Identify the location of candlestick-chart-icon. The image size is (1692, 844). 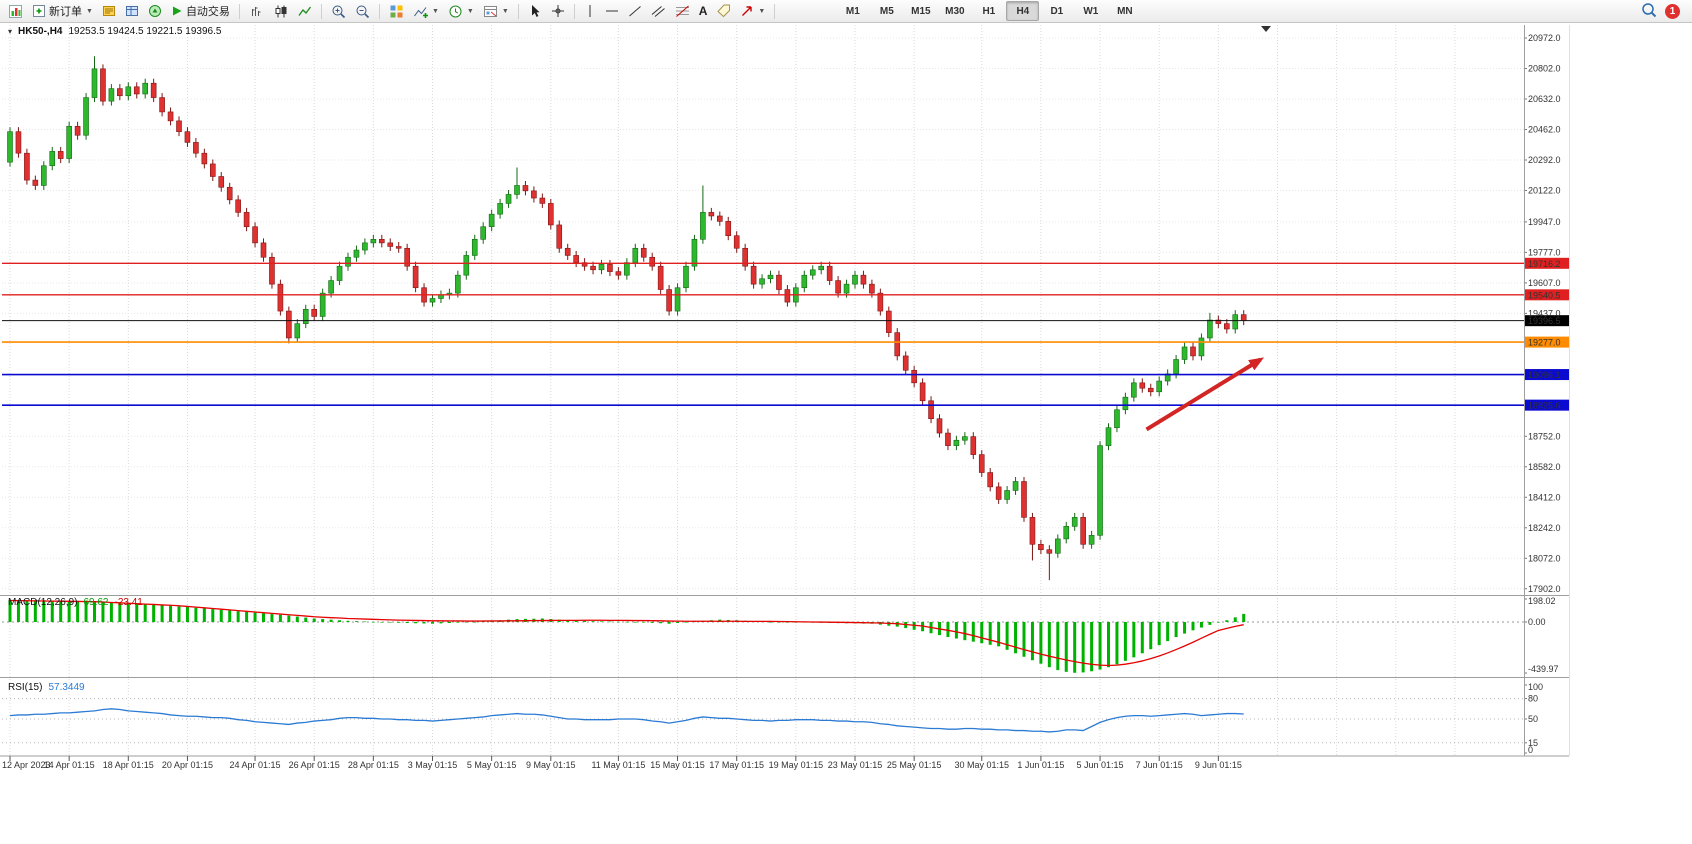
(280, 11).